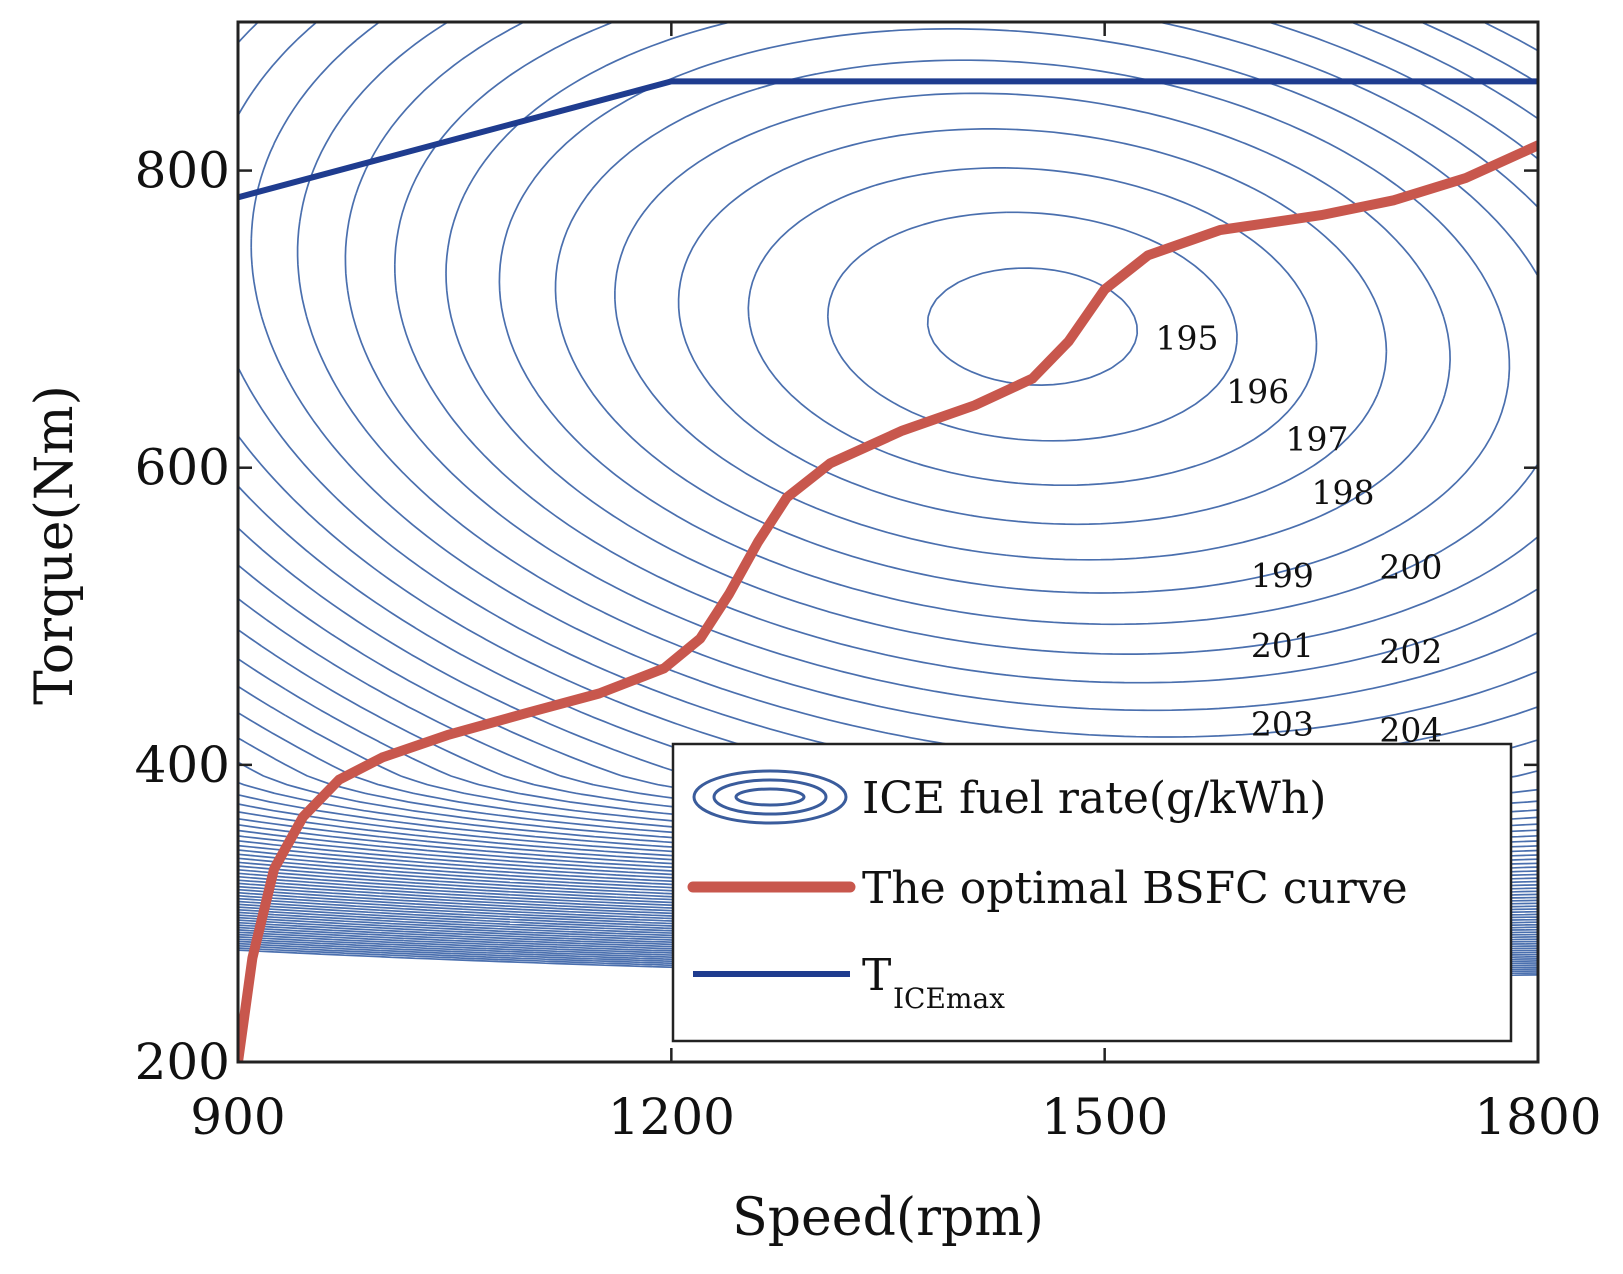  Describe the element at coordinates (182, 468) in the screenshot. I see `y-tick-label-600: 600` at that location.